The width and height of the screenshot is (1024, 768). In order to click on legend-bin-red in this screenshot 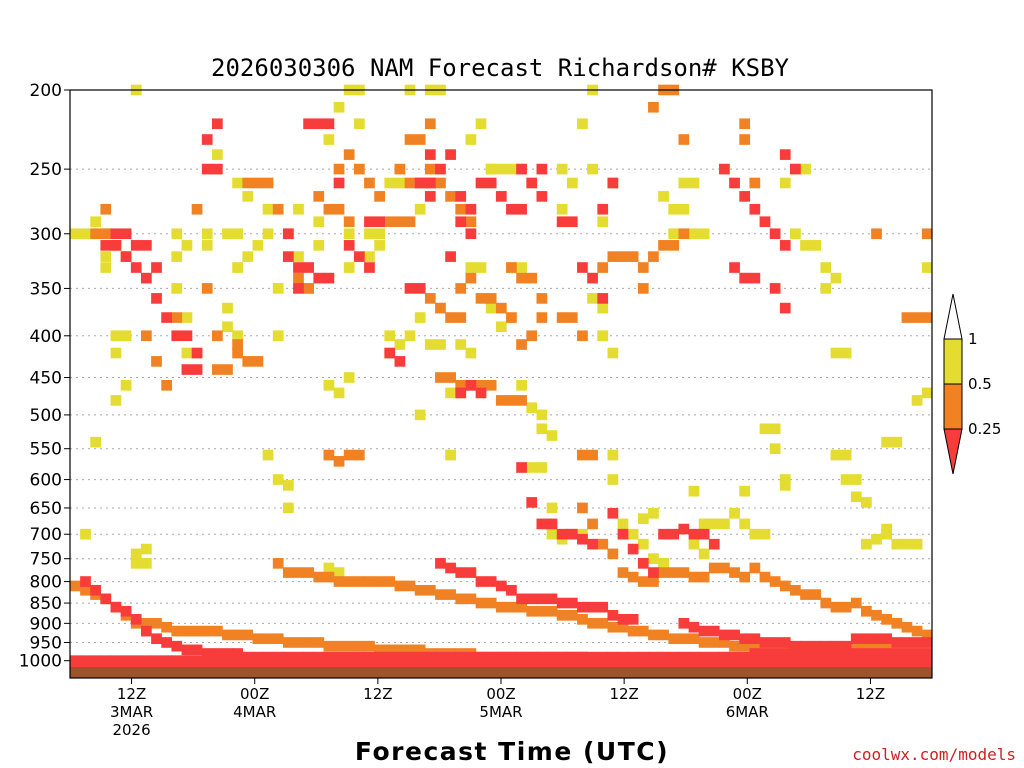, I will do `click(953, 451)`.